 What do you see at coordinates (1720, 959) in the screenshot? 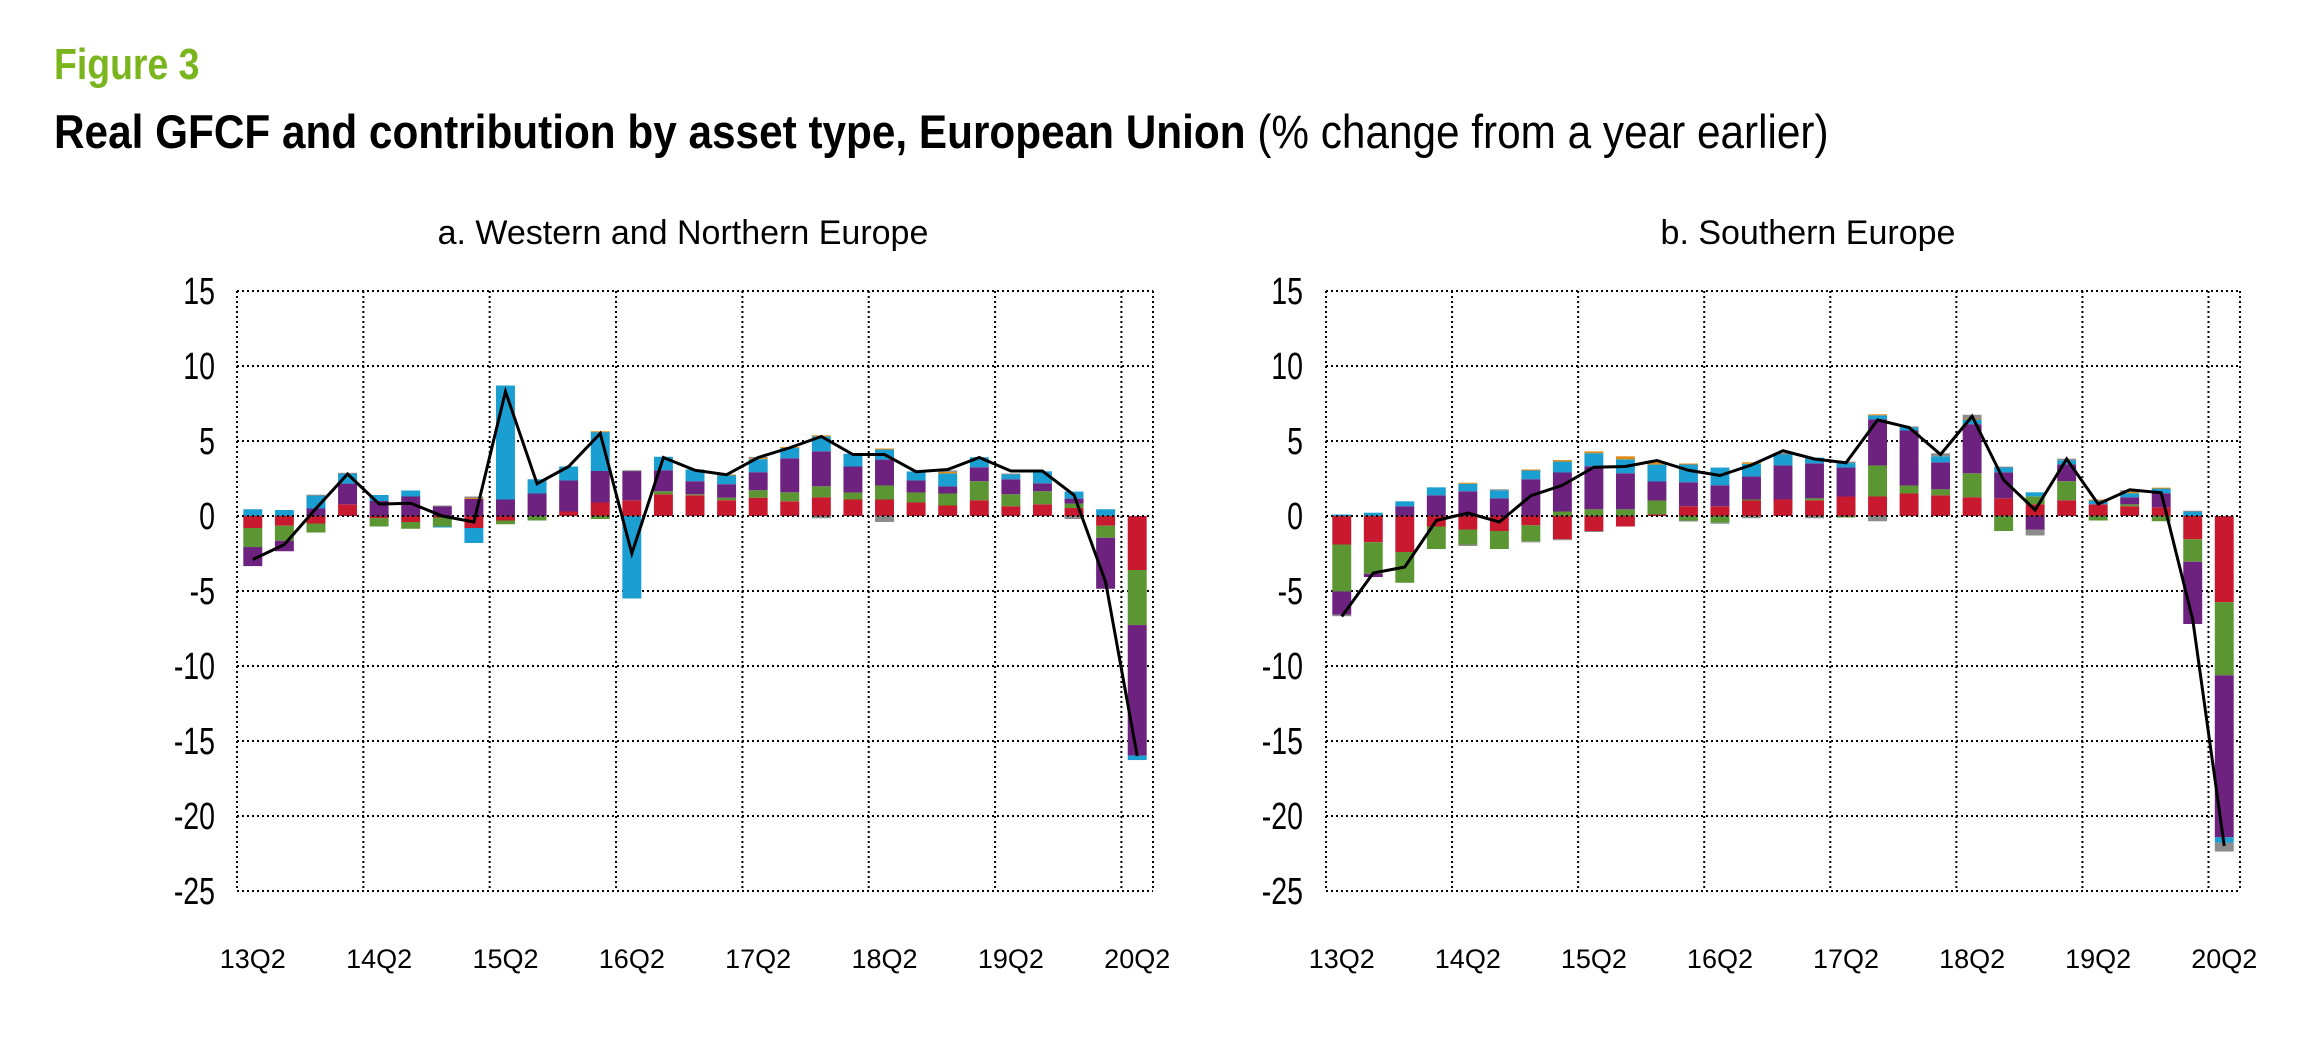
I see `x-tick-label: 16Q2` at bounding box center [1720, 959].